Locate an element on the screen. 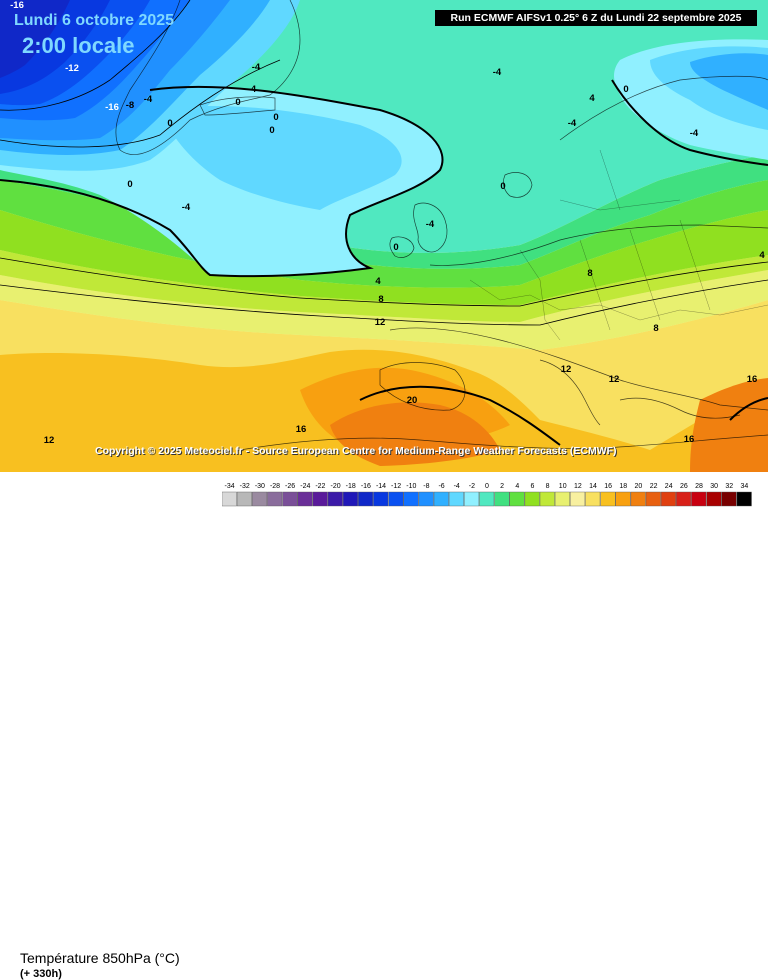 This screenshot has width=768, height=980. legend-tick-label: 8 is located at coordinates (548, 486).